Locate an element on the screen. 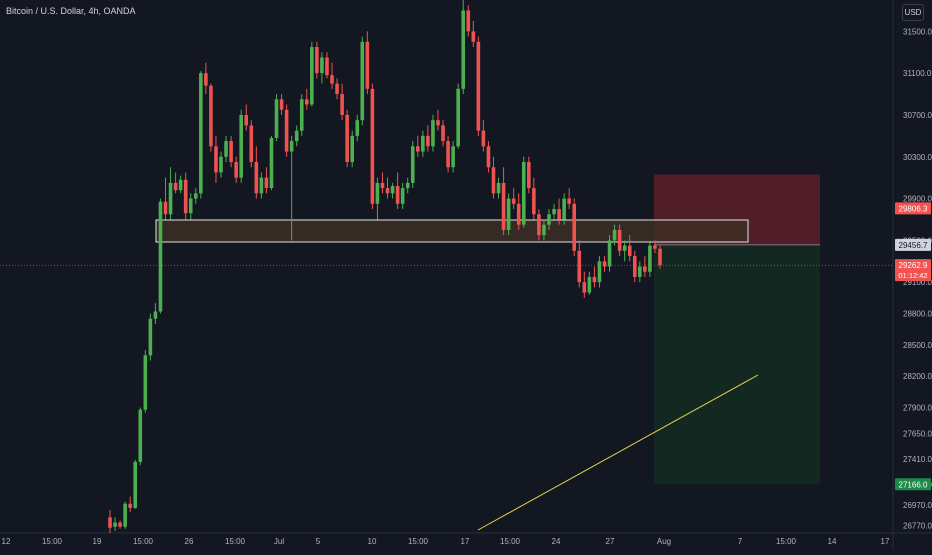 Image resolution: width=932 pixels, height=555 pixels. currency-button: USD is located at coordinates (913, 12).